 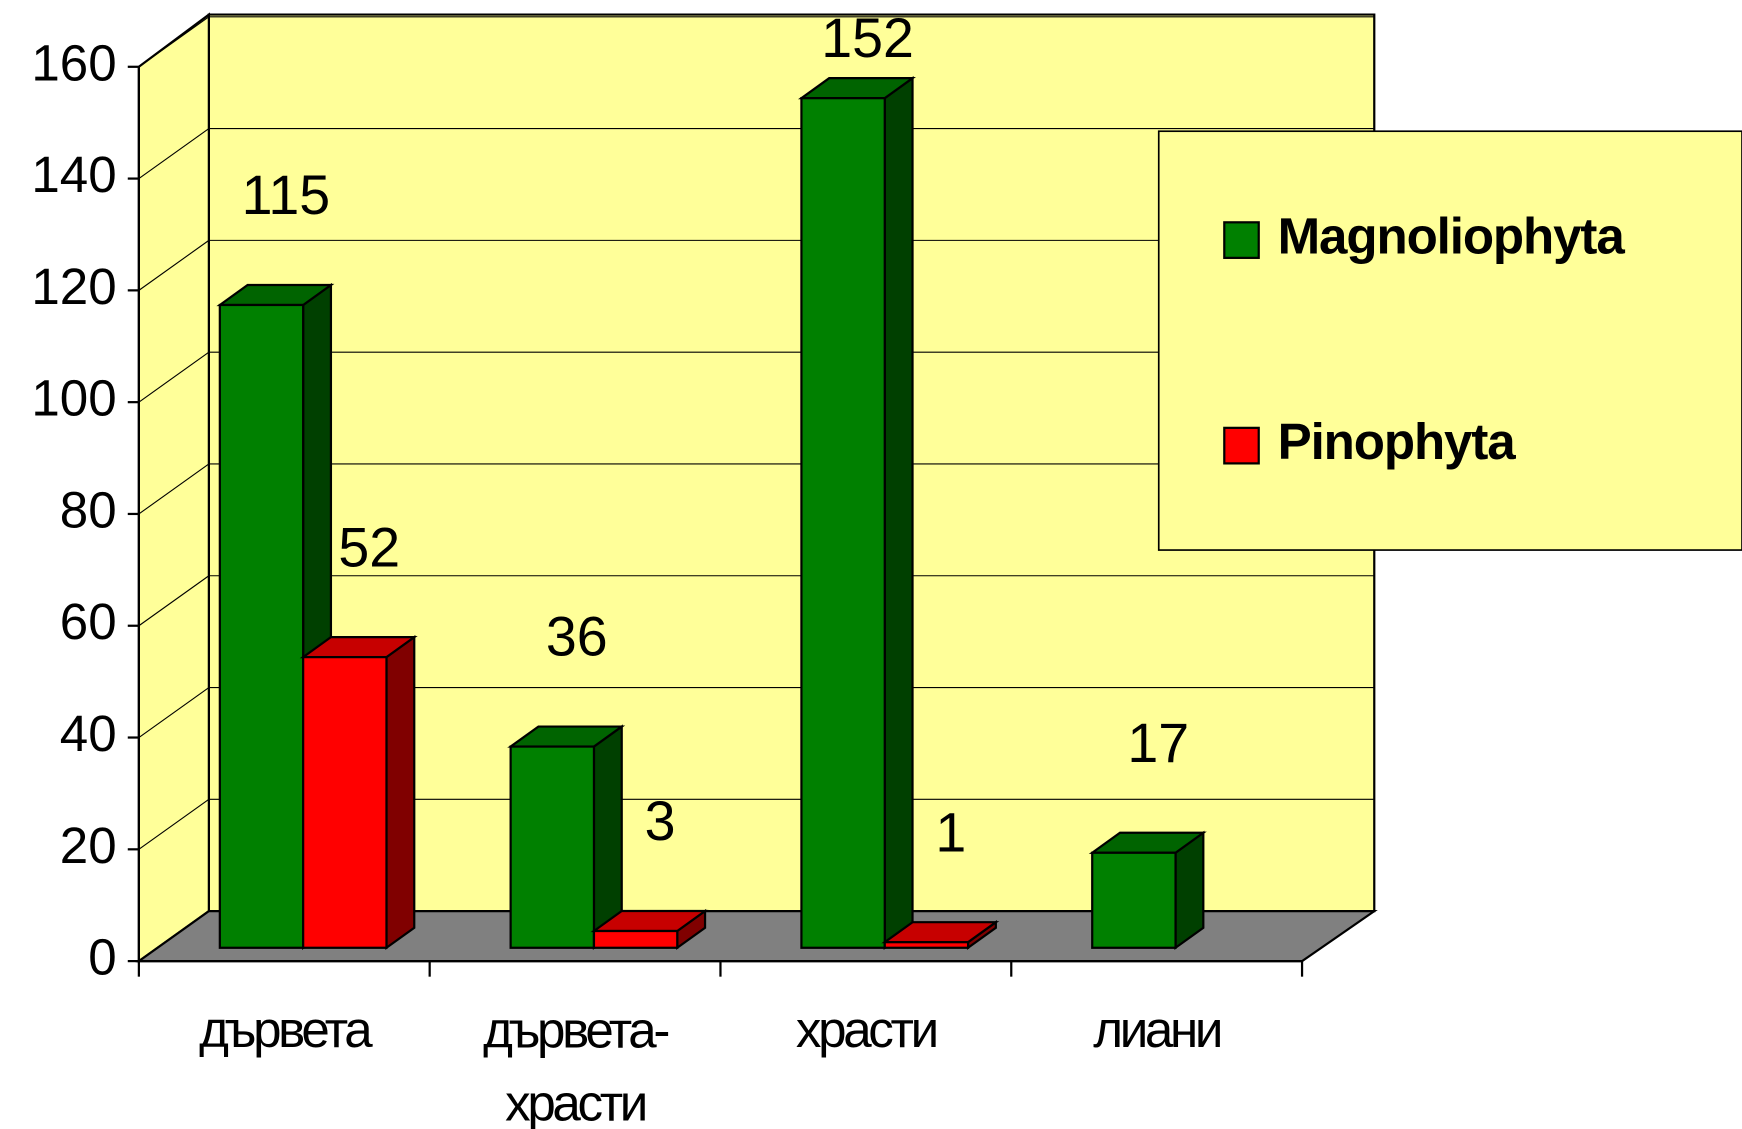 I want to click on value-label: 1, so click(x=950, y=832).